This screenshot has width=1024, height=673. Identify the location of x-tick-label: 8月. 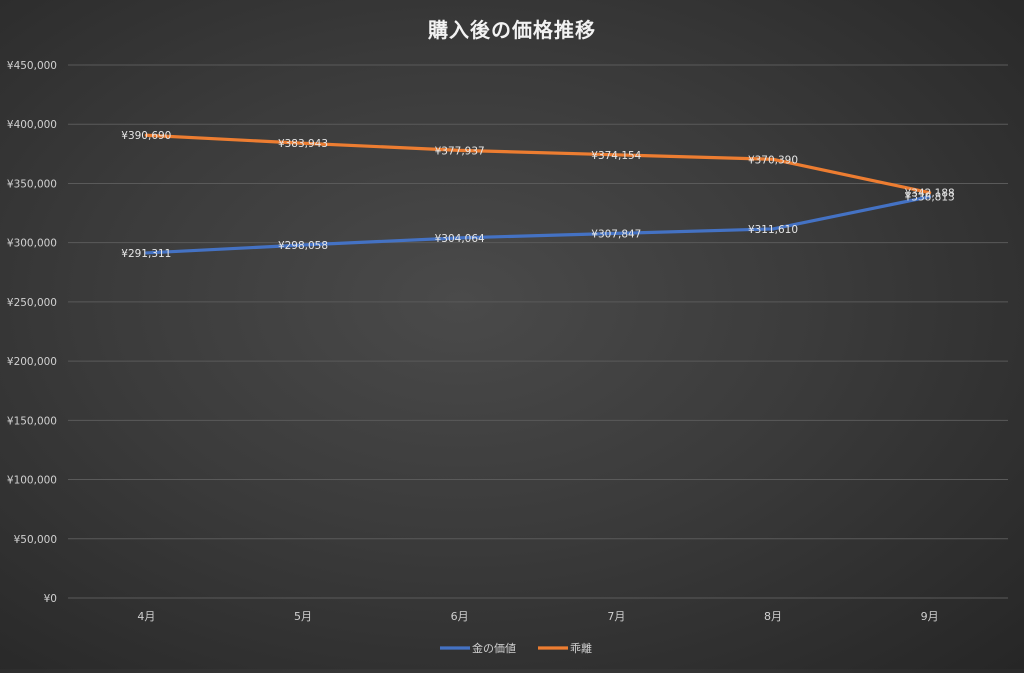
(773, 616).